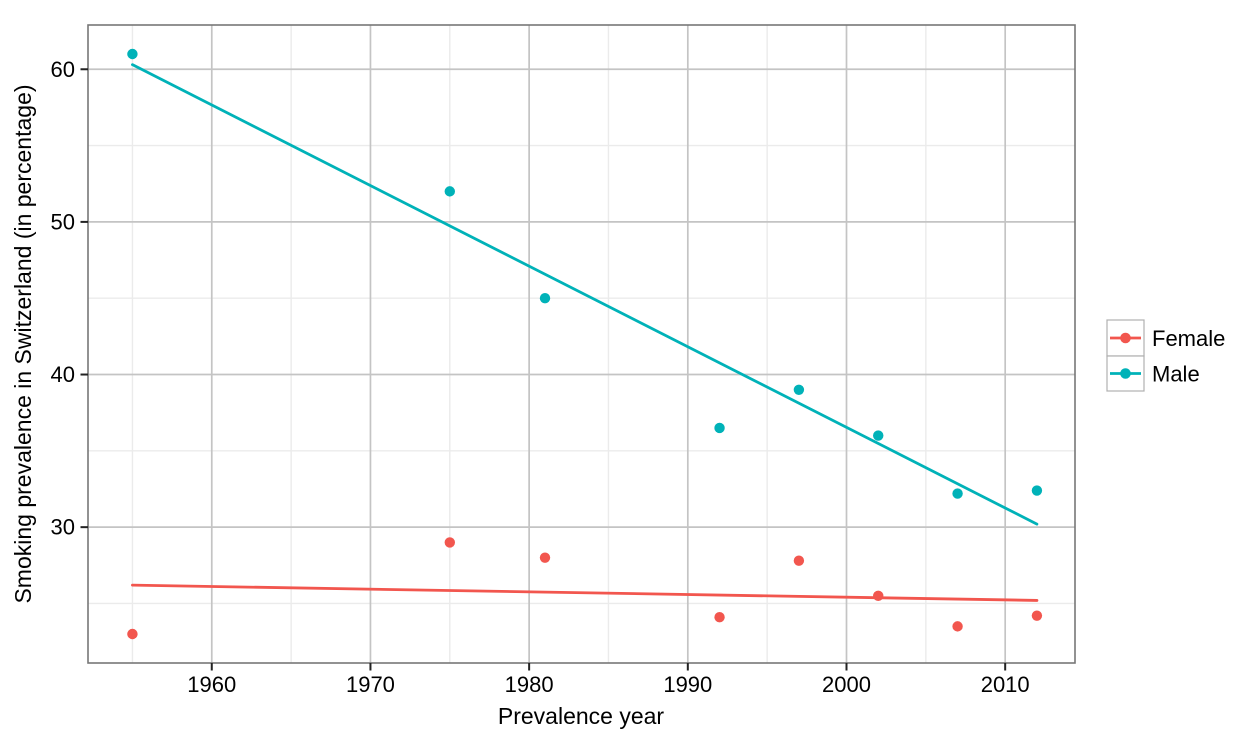  Describe the element at coordinates (1188, 338) in the screenshot. I see `legend-label-female: Female` at that location.